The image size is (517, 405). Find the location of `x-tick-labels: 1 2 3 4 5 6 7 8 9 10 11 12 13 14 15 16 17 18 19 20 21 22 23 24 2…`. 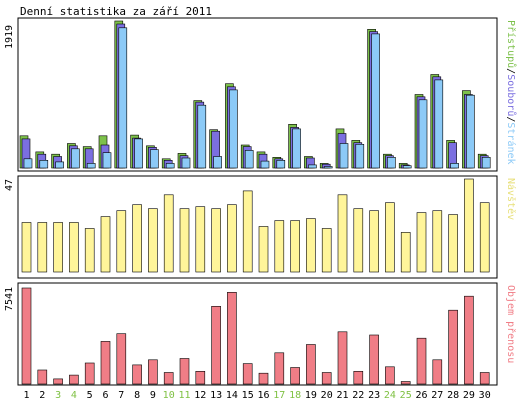

x-tick-labels: 1 2 3 4 5 6 7 8 9 10 11 12 13 14 15 16 17 18 19 20 21 22 23 24 2… is located at coordinates (256, 395).